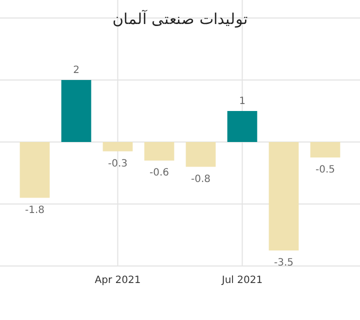 Image resolution: width=360 pixels, height=320 pixels. I want to click on data-label: 2, so click(76, 70).